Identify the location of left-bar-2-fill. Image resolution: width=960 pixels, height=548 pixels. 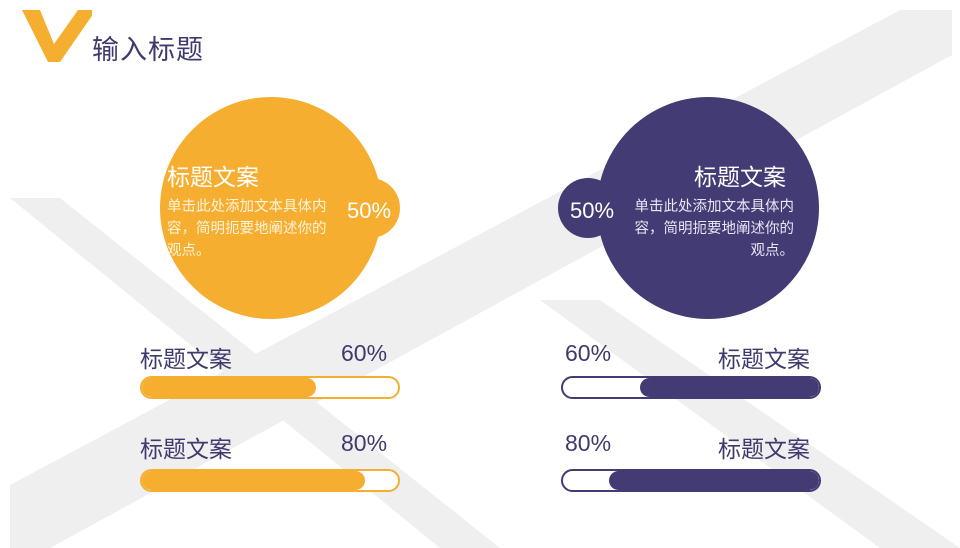
(253, 480).